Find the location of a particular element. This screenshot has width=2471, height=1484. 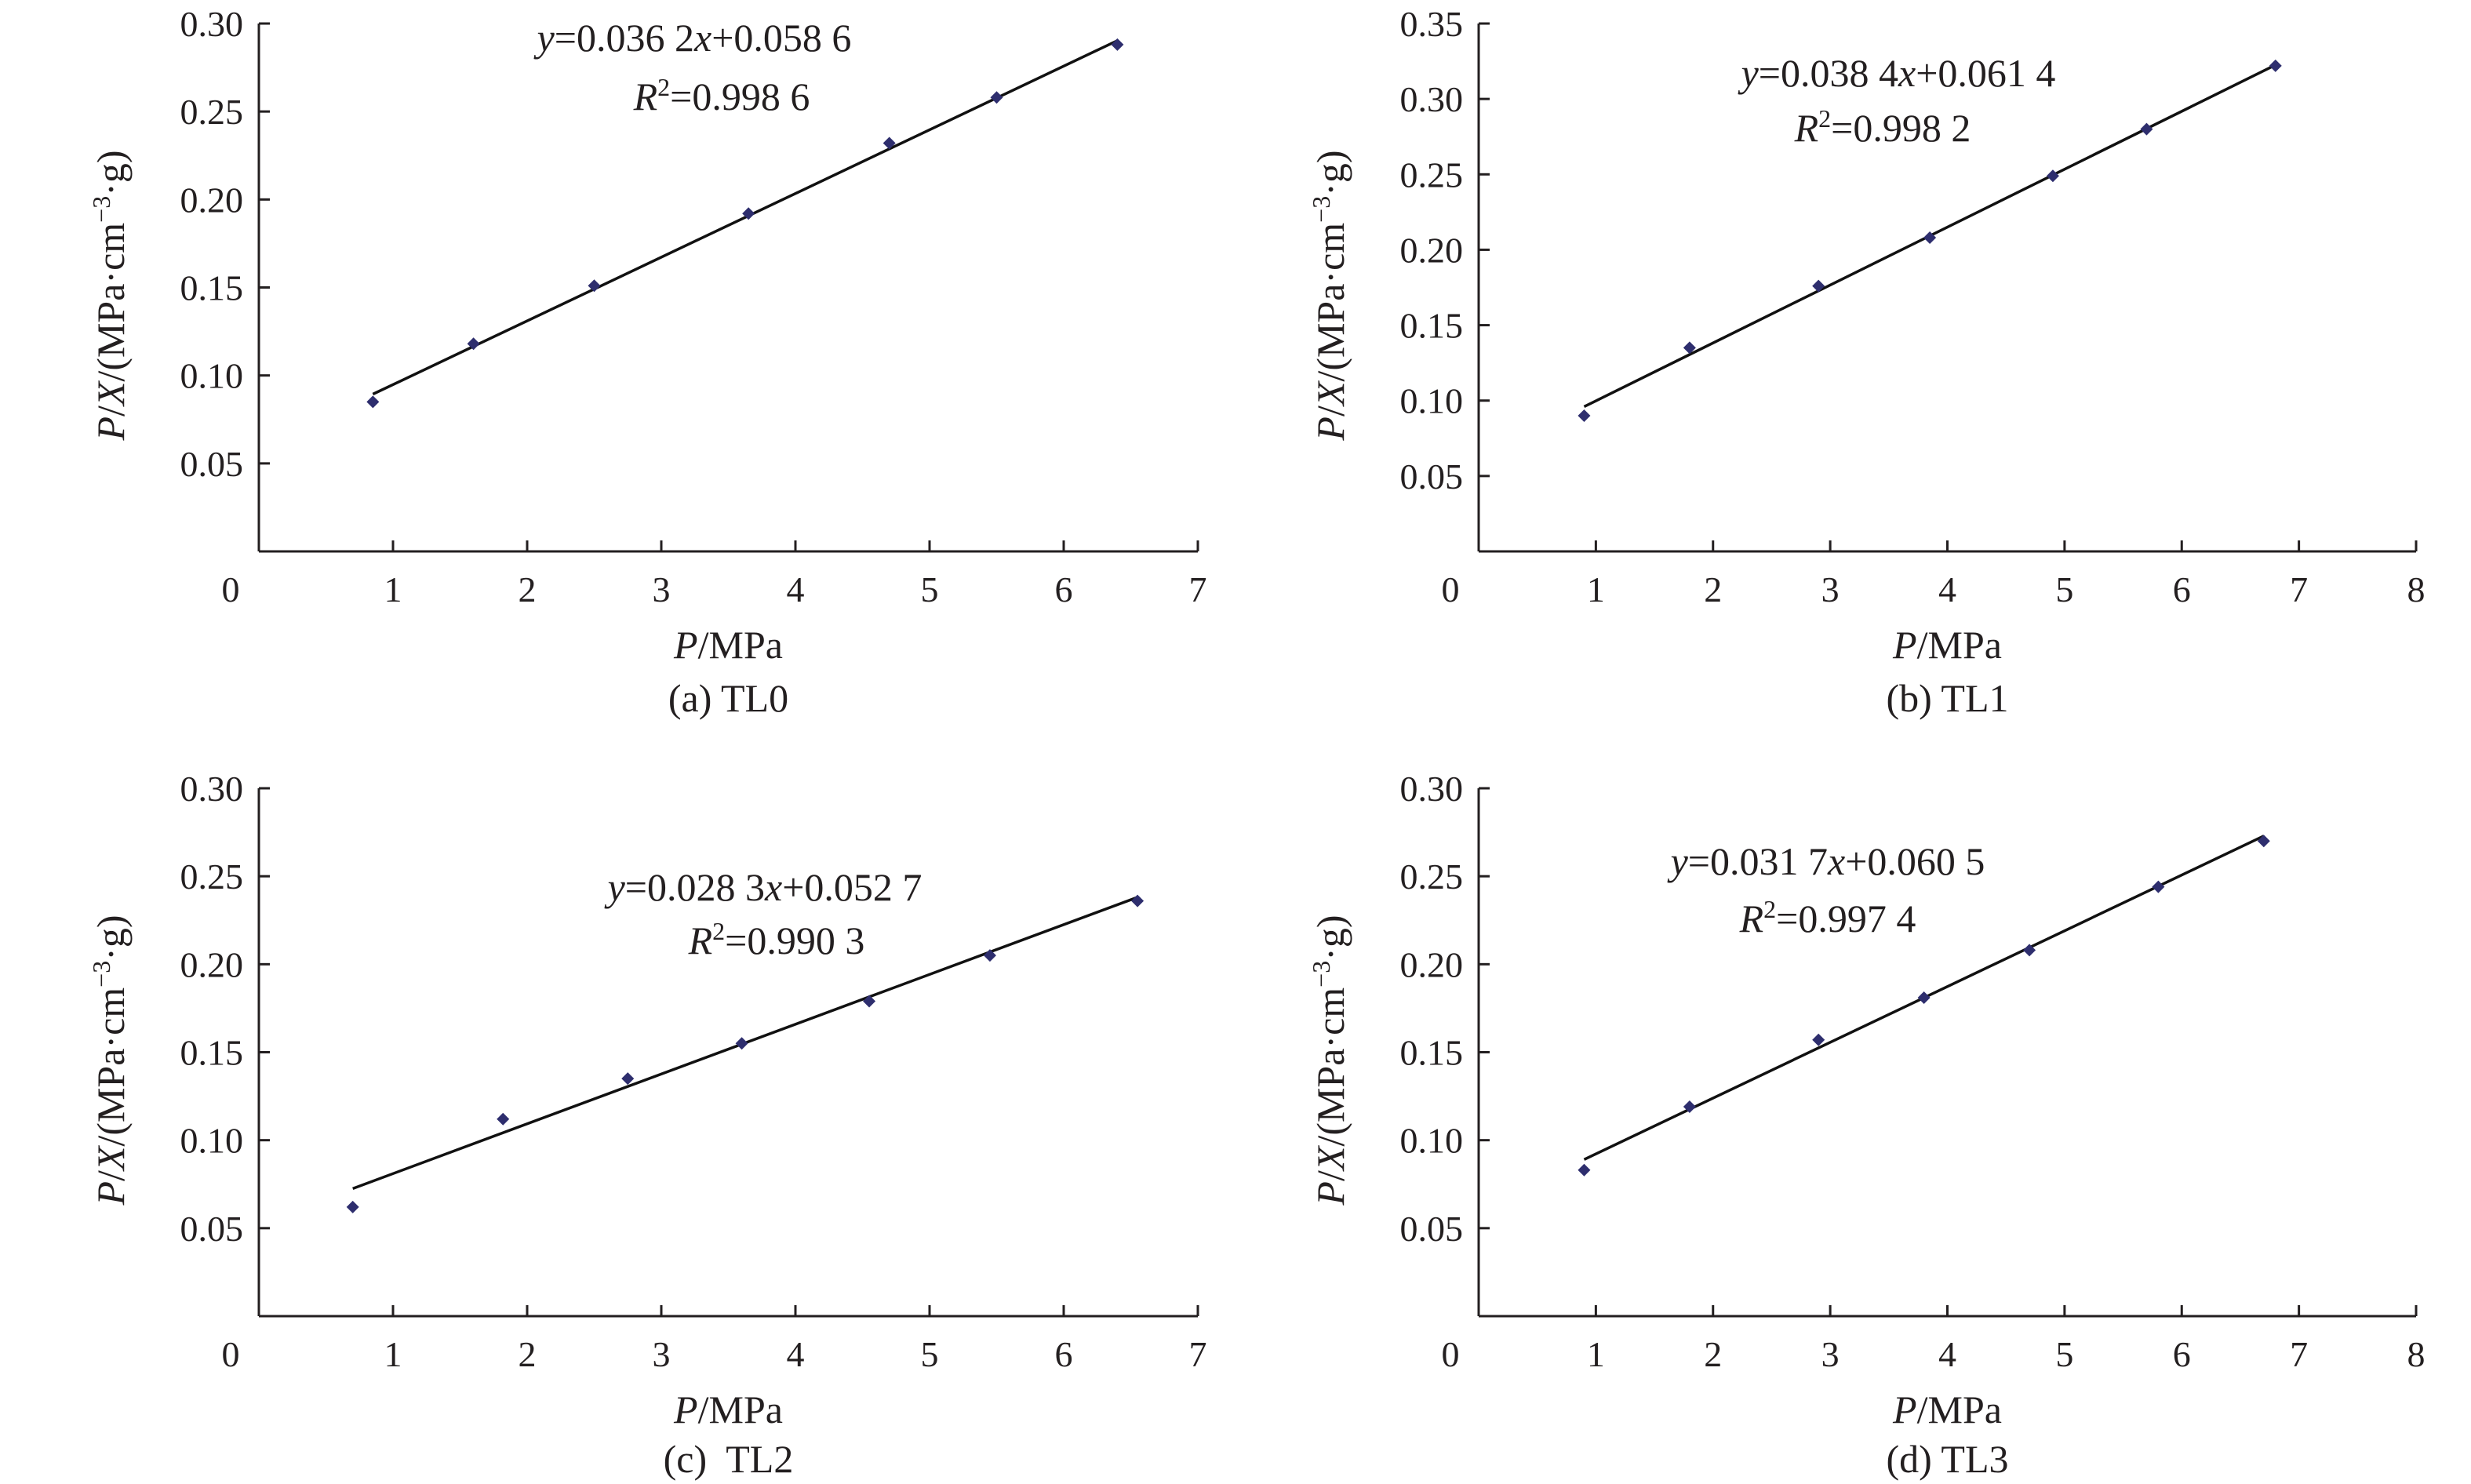

r-squared-label: R2=0.997 4 is located at coordinates (1828, 917).